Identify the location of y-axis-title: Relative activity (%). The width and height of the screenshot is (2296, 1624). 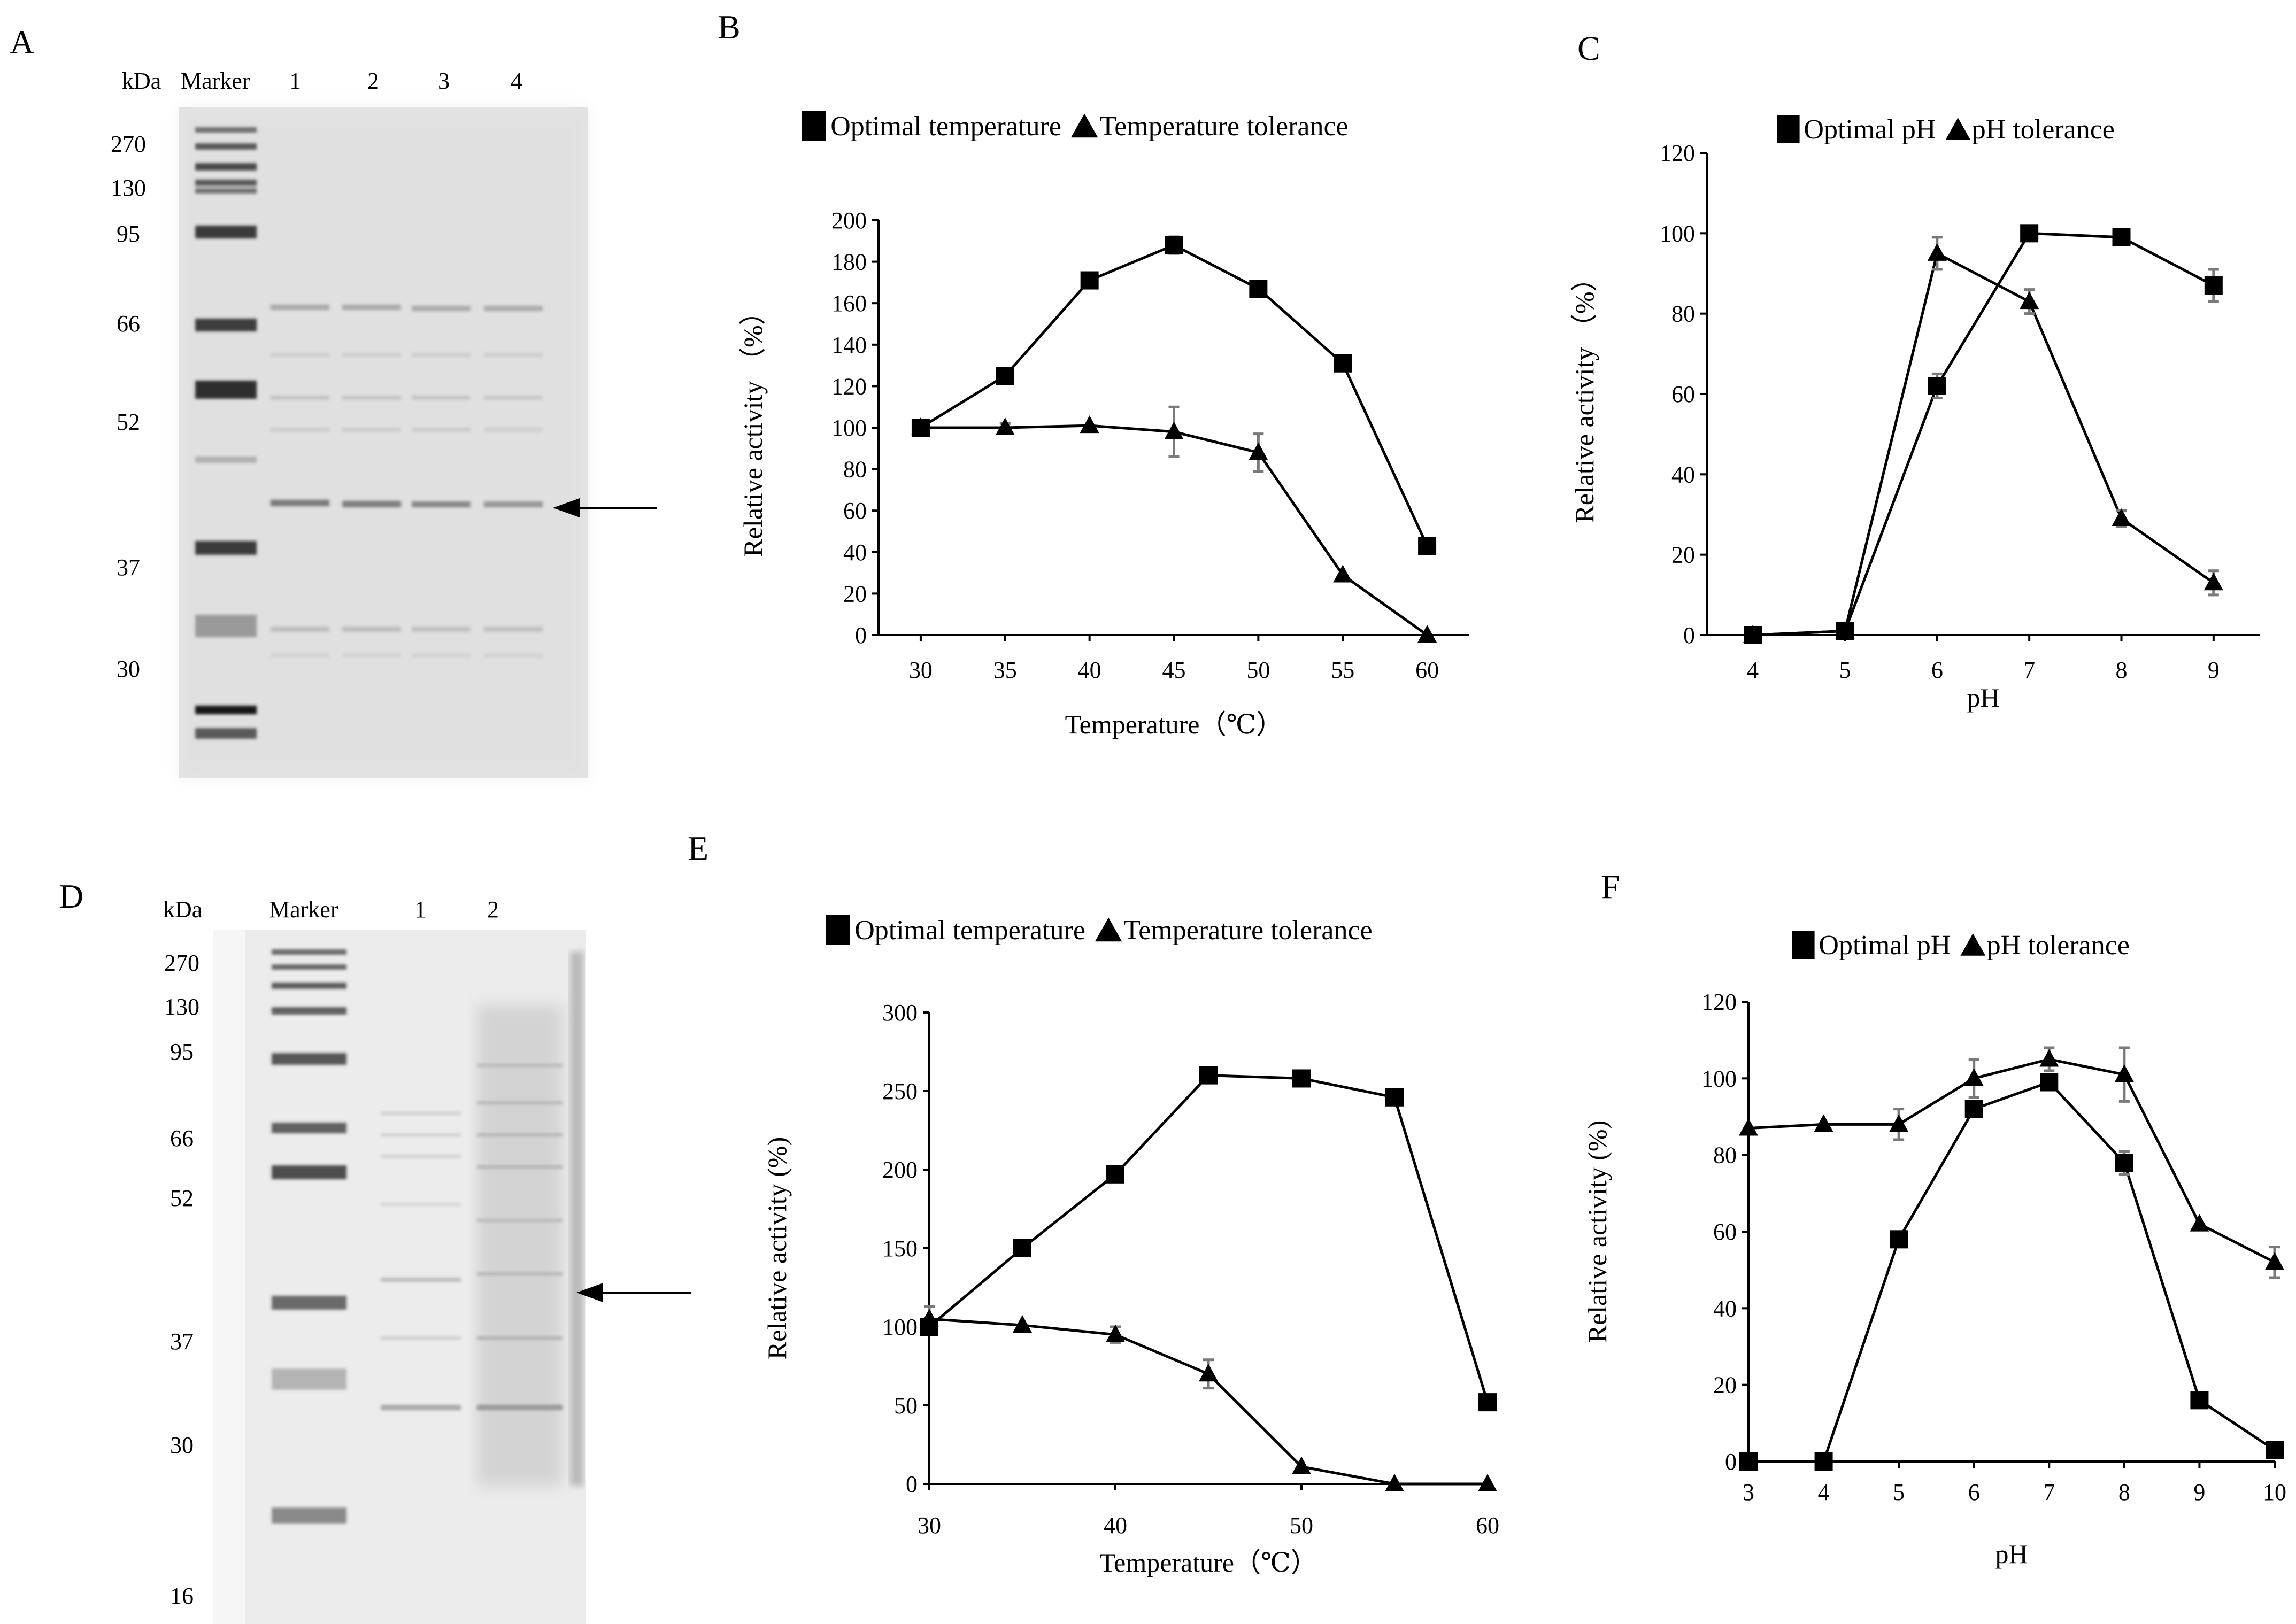
(777, 1248).